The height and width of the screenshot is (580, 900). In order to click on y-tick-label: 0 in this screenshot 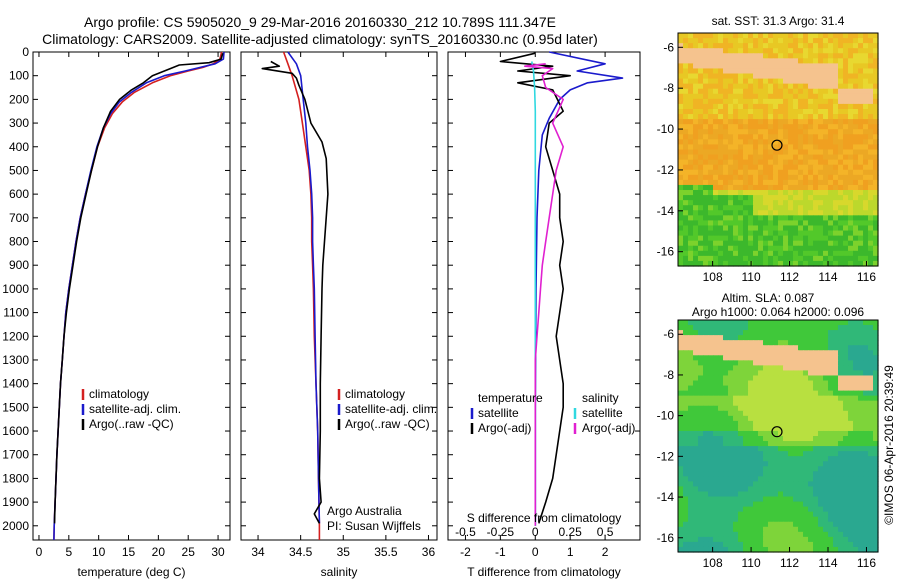, I will do `click(25, 52)`.